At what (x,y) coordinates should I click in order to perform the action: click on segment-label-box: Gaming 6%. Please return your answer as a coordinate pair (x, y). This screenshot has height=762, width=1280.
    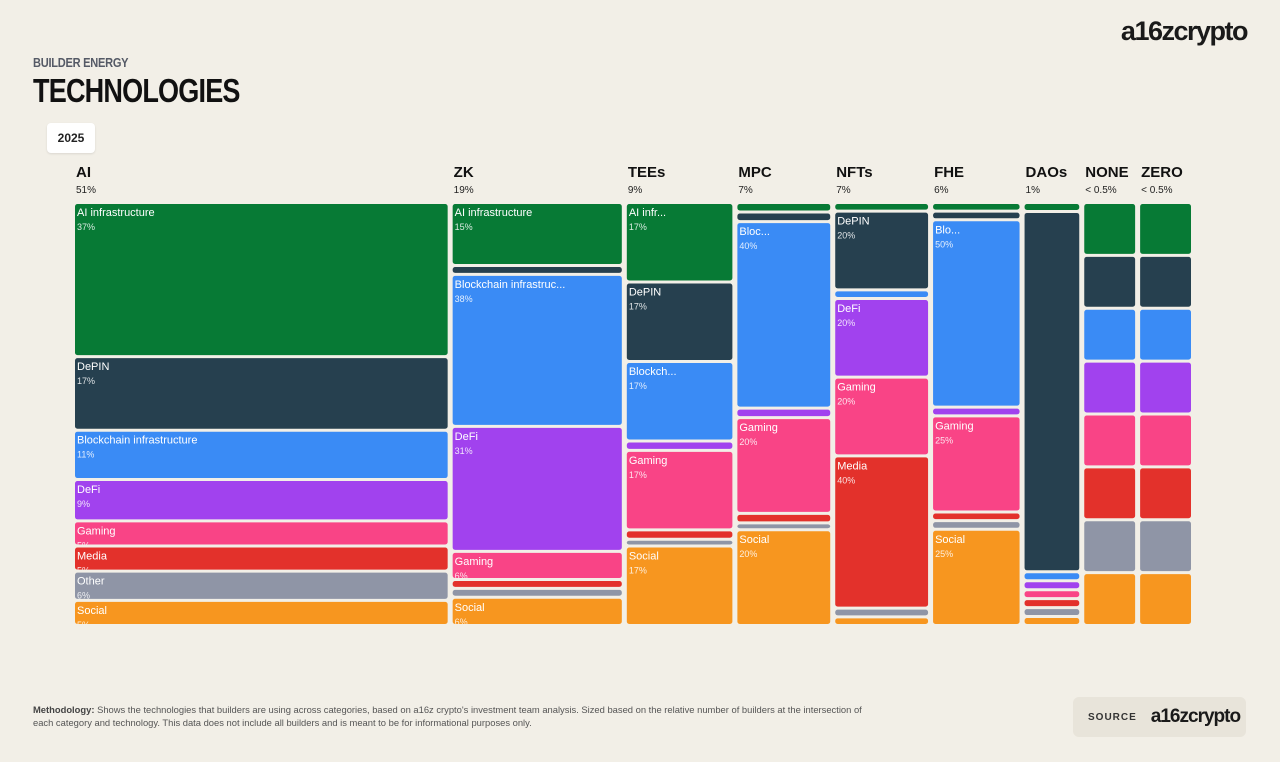
    Looking at the image, I should click on (474, 568).